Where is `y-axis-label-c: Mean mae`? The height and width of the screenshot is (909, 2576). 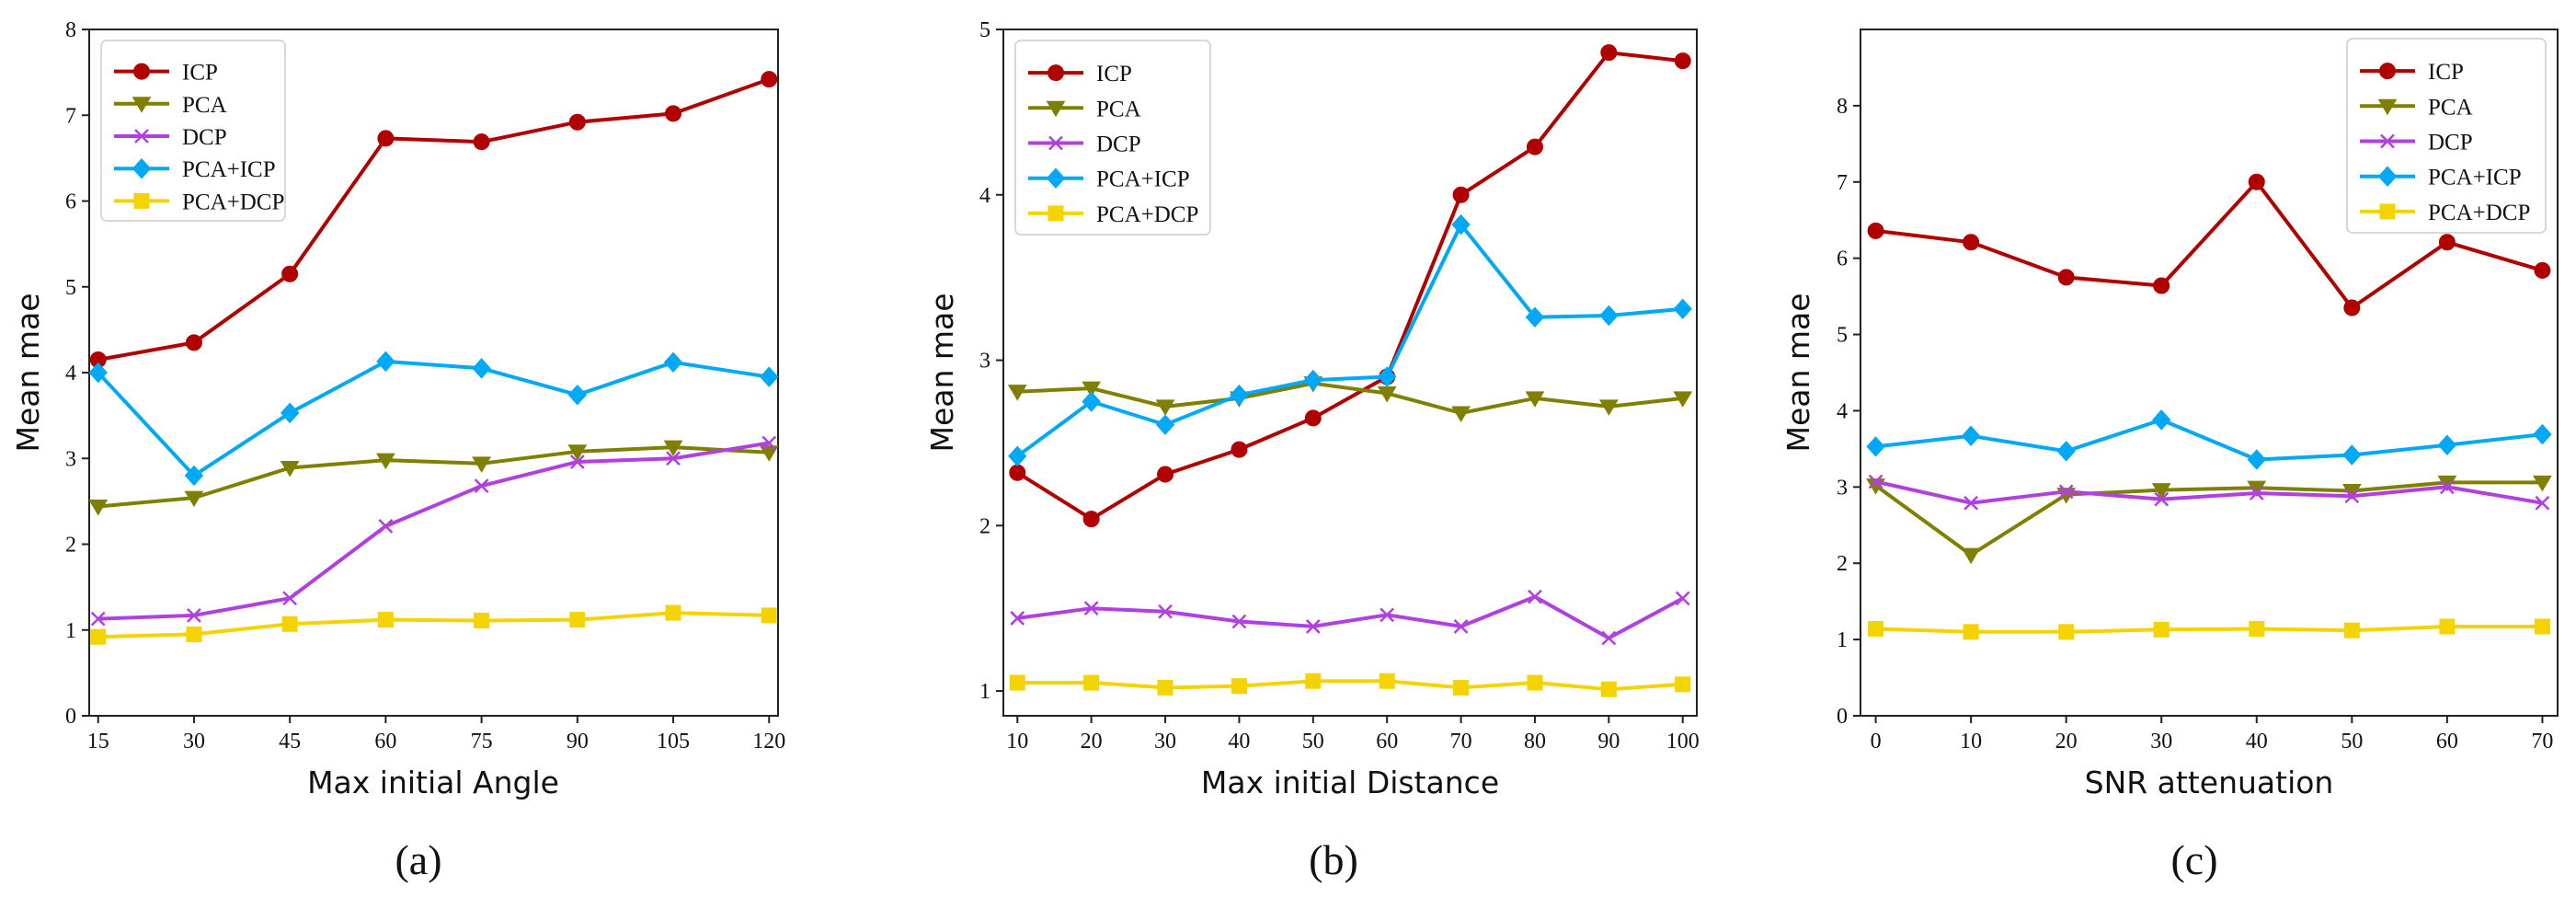
y-axis-label-c: Mean mae is located at coordinates (1798, 372).